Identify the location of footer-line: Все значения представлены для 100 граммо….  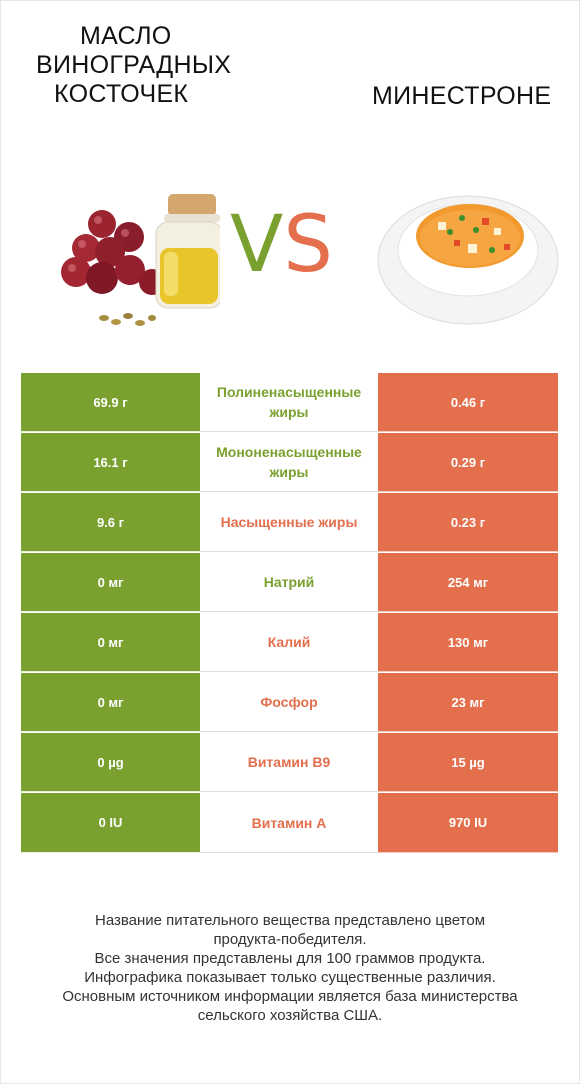
(290, 958).